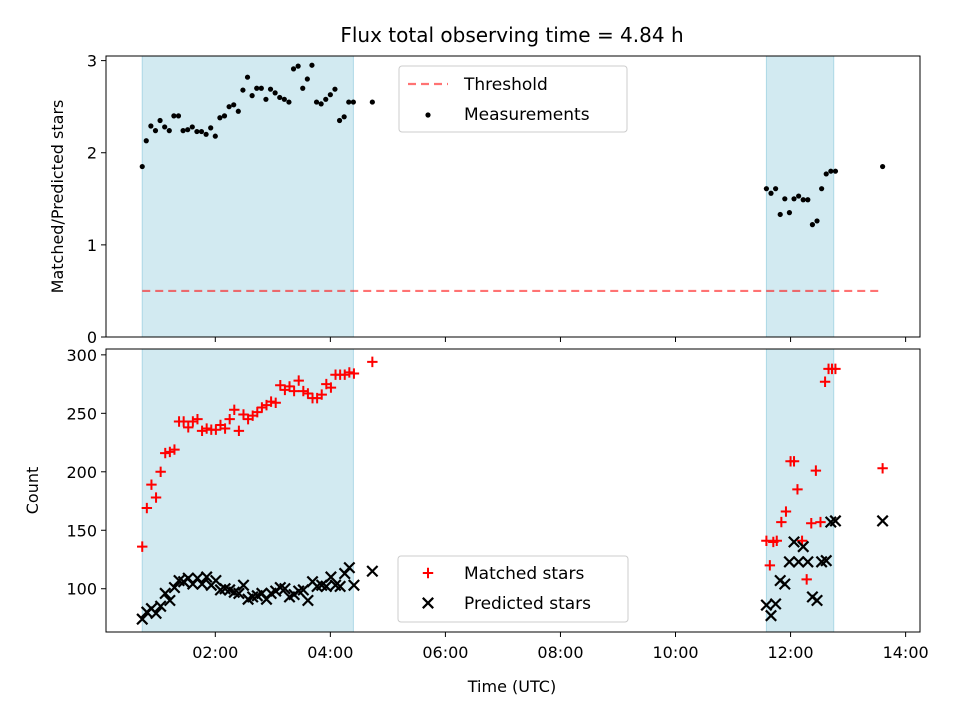 Image resolution: width=960 pixels, height=720 pixels. I want to click on legend-matched-label: Matched stars, so click(524, 574).